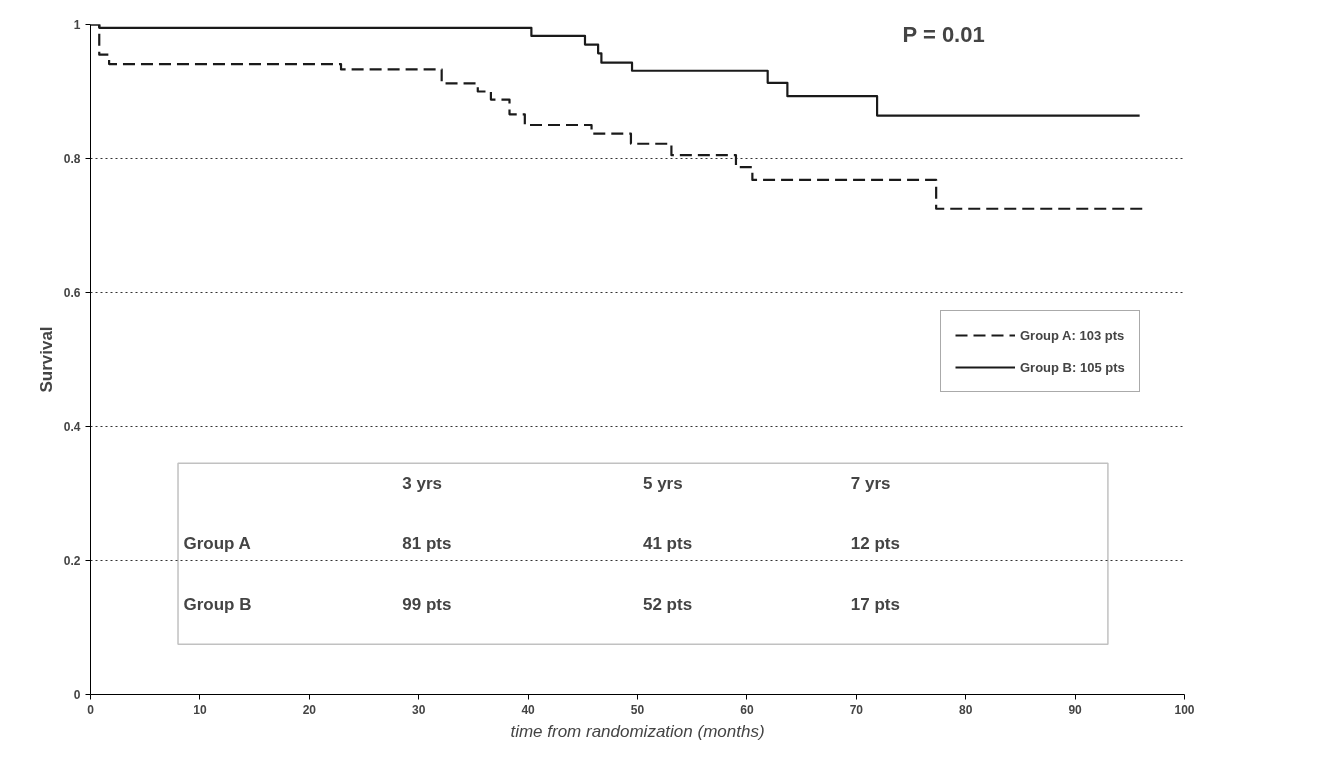 The height and width of the screenshot is (772, 1334). Describe the element at coordinates (943, 35) in the screenshot. I see `annotation: P = 0.01` at that location.